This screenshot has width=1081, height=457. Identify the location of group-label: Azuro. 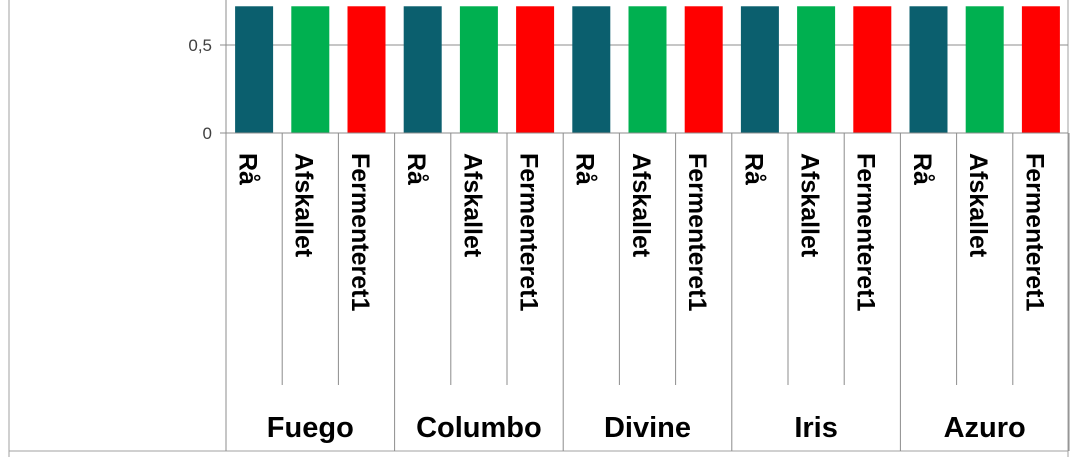
(985, 428).